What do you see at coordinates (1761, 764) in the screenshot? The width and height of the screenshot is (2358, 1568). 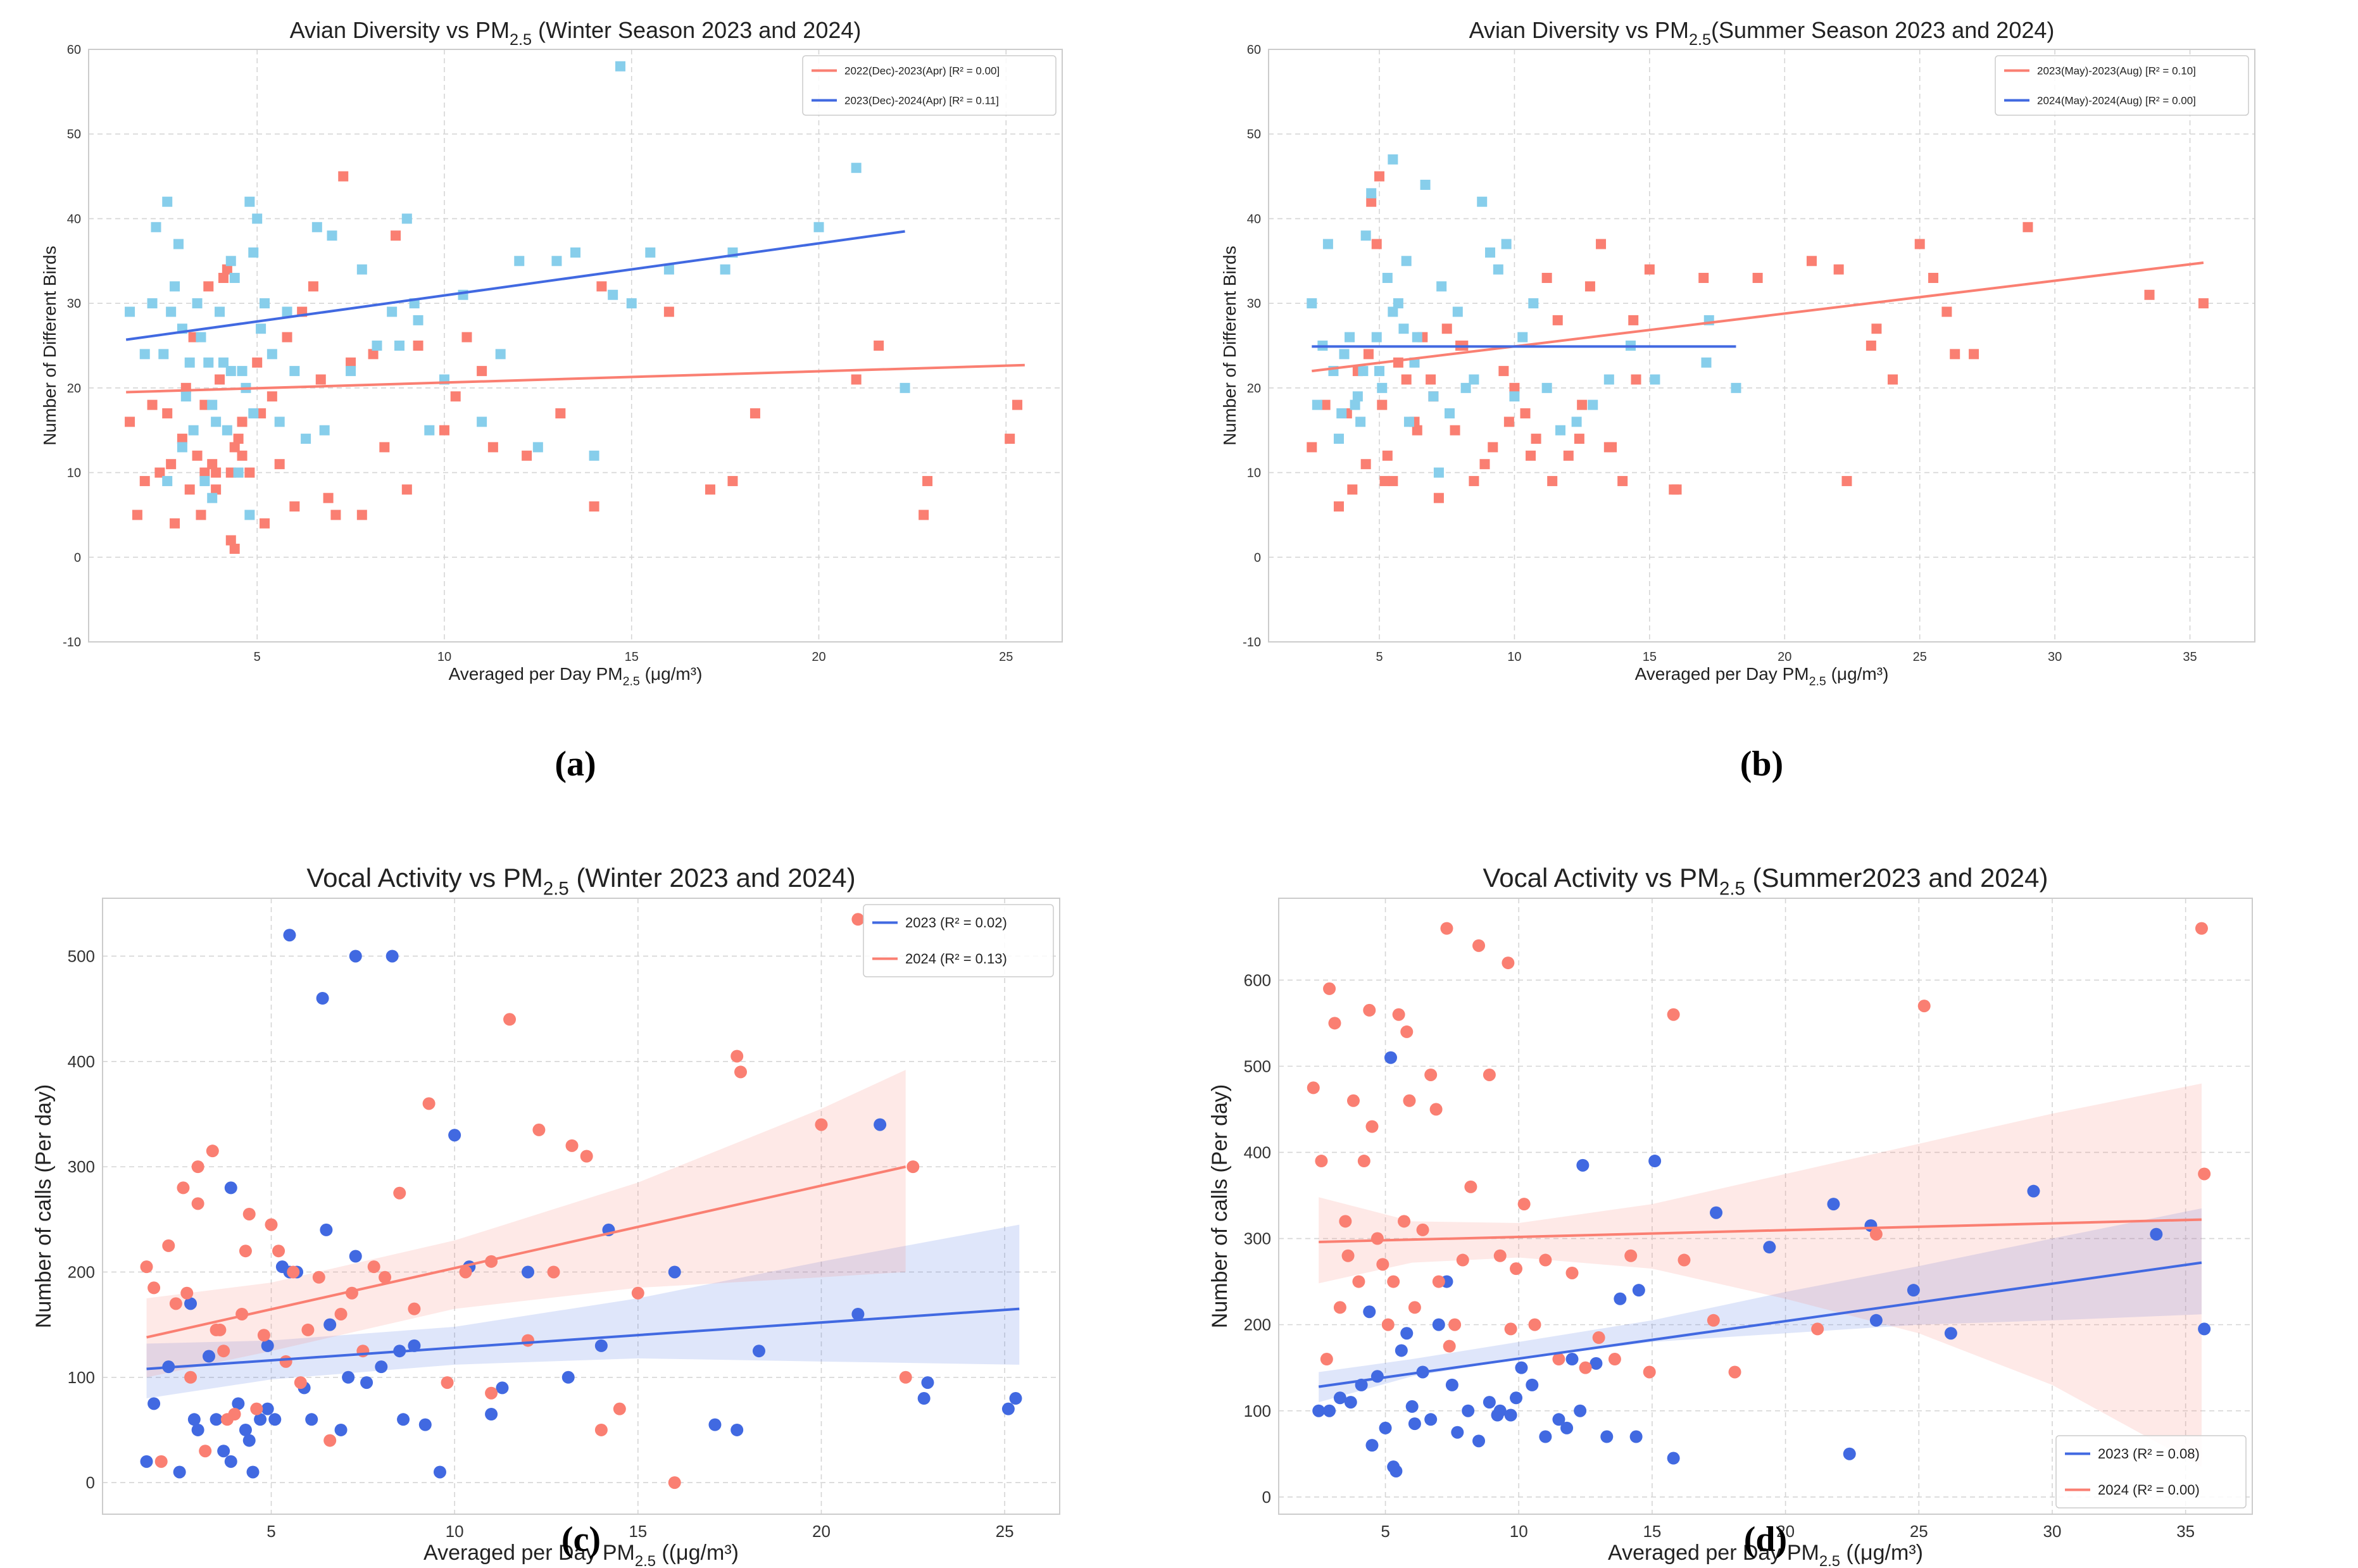 I see `panel-caption: (b)` at bounding box center [1761, 764].